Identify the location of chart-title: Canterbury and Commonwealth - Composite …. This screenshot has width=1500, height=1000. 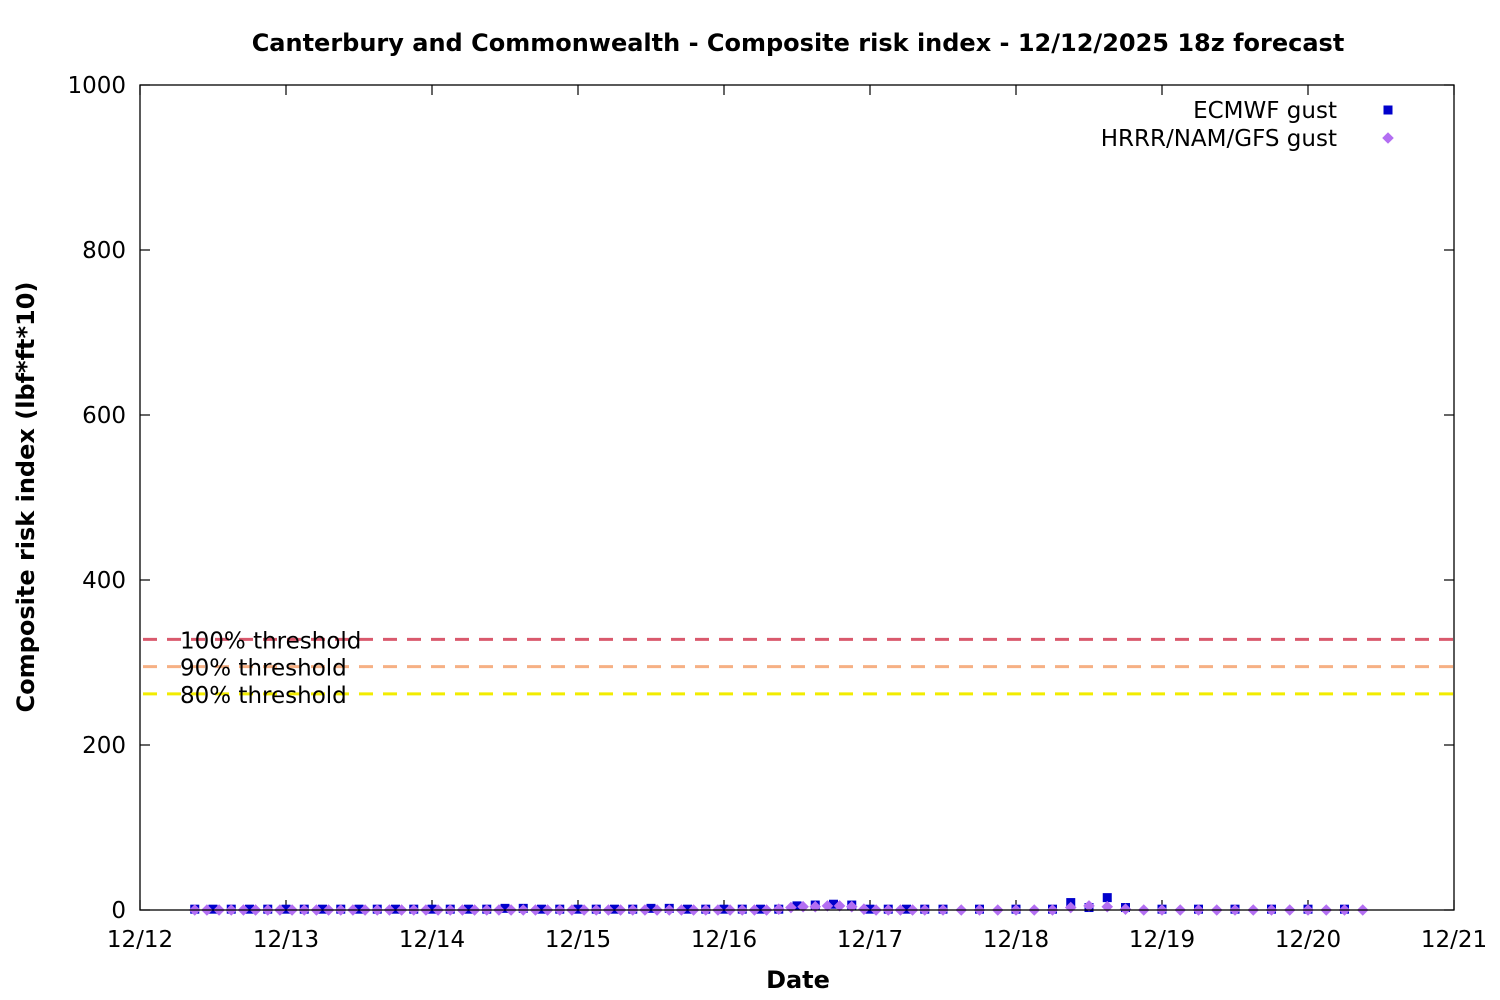
(798, 43).